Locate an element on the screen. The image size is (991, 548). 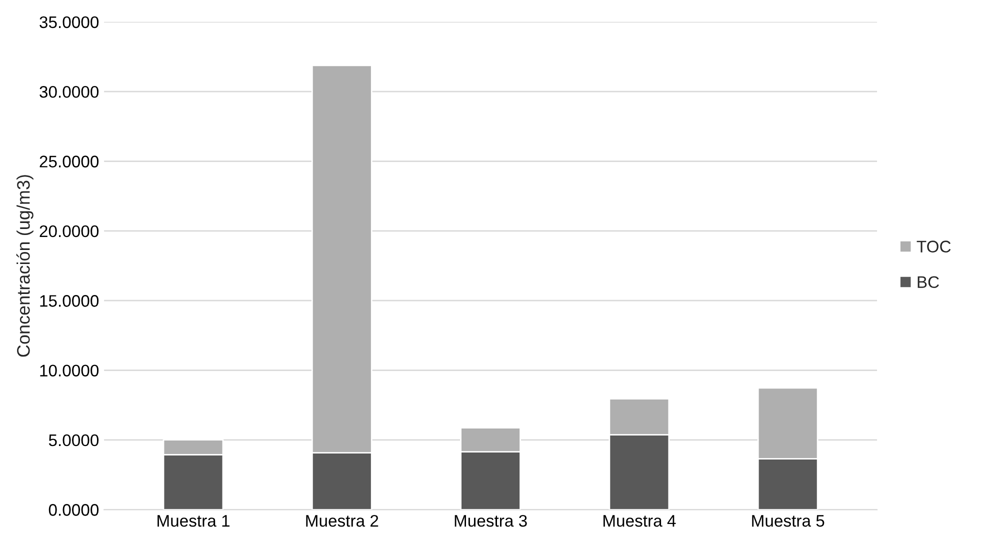
x-tick-label: Muestra 5 is located at coordinates (788, 521).